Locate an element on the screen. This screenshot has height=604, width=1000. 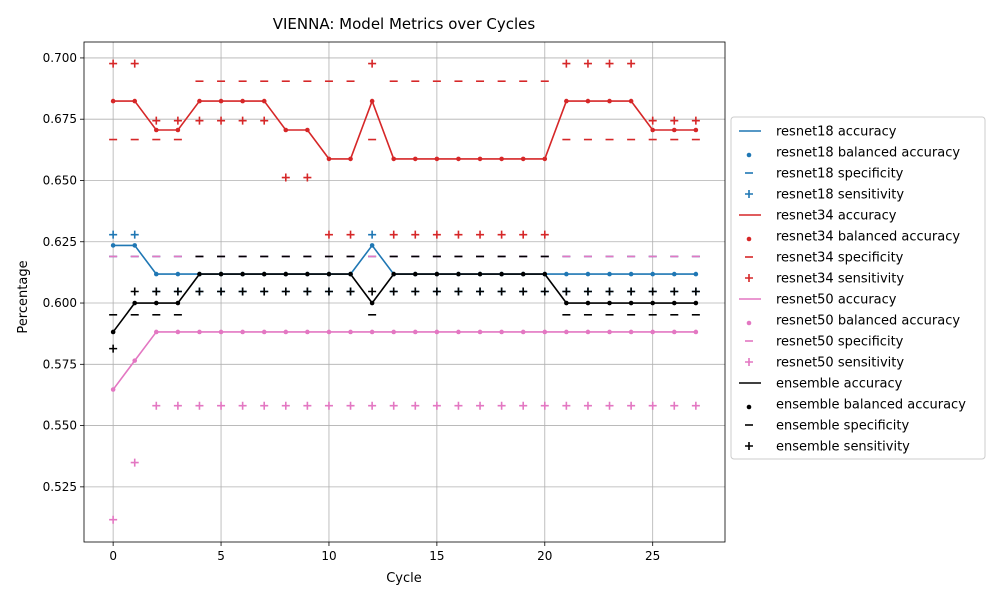
resnet18-accuracy-line is located at coordinates (404, 259).